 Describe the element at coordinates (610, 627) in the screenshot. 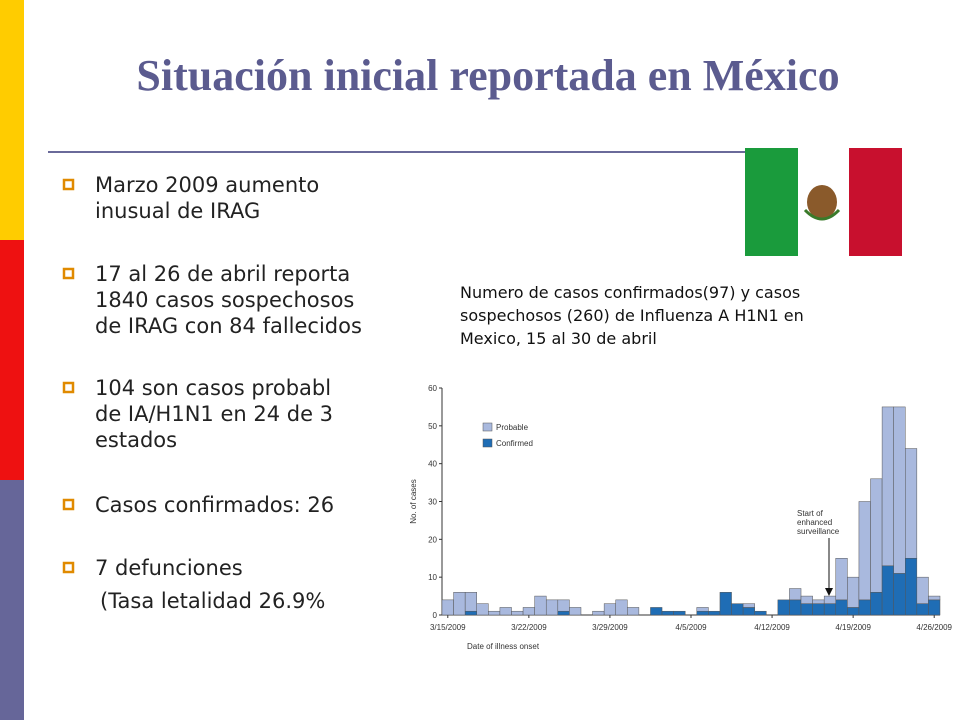

I see `x-tick-label: 3/29/2009` at that location.